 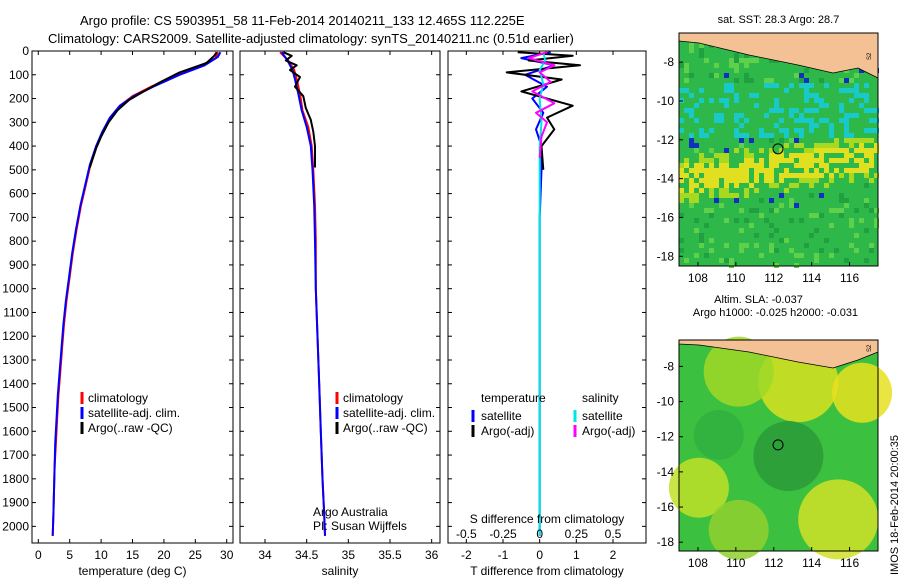 What do you see at coordinates (265, 555) in the screenshot?
I see `x-tick-label: 34` at bounding box center [265, 555].